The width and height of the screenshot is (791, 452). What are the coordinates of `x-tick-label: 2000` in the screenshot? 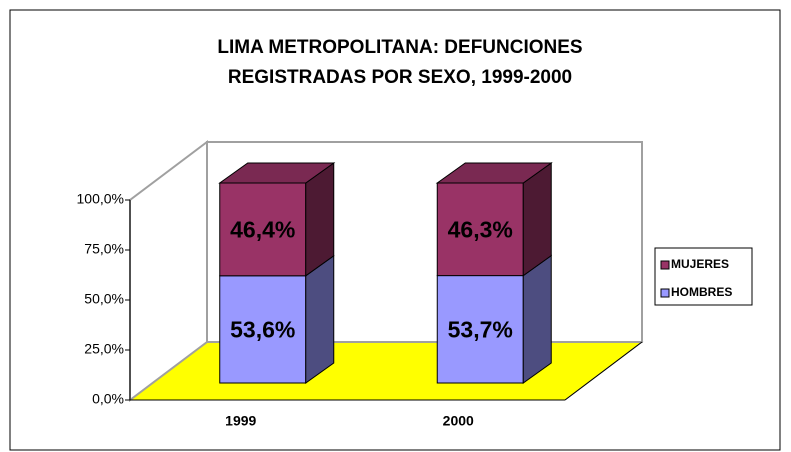 It's located at (458, 421).